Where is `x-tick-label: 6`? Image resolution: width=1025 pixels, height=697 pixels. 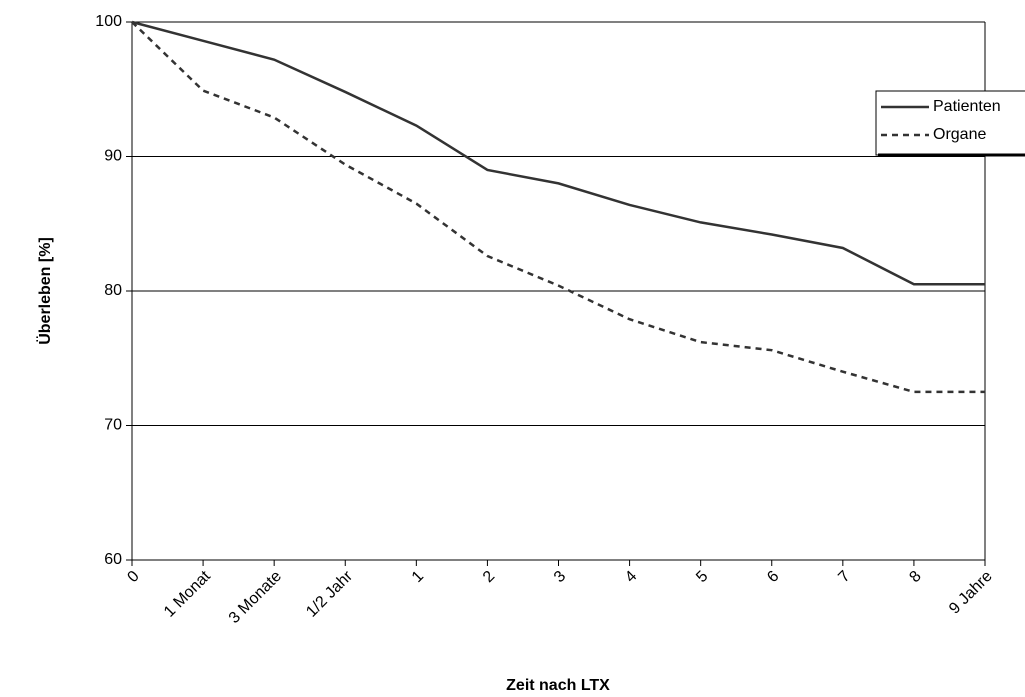 x-tick-label: 6 is located at coordinates (773, 577).